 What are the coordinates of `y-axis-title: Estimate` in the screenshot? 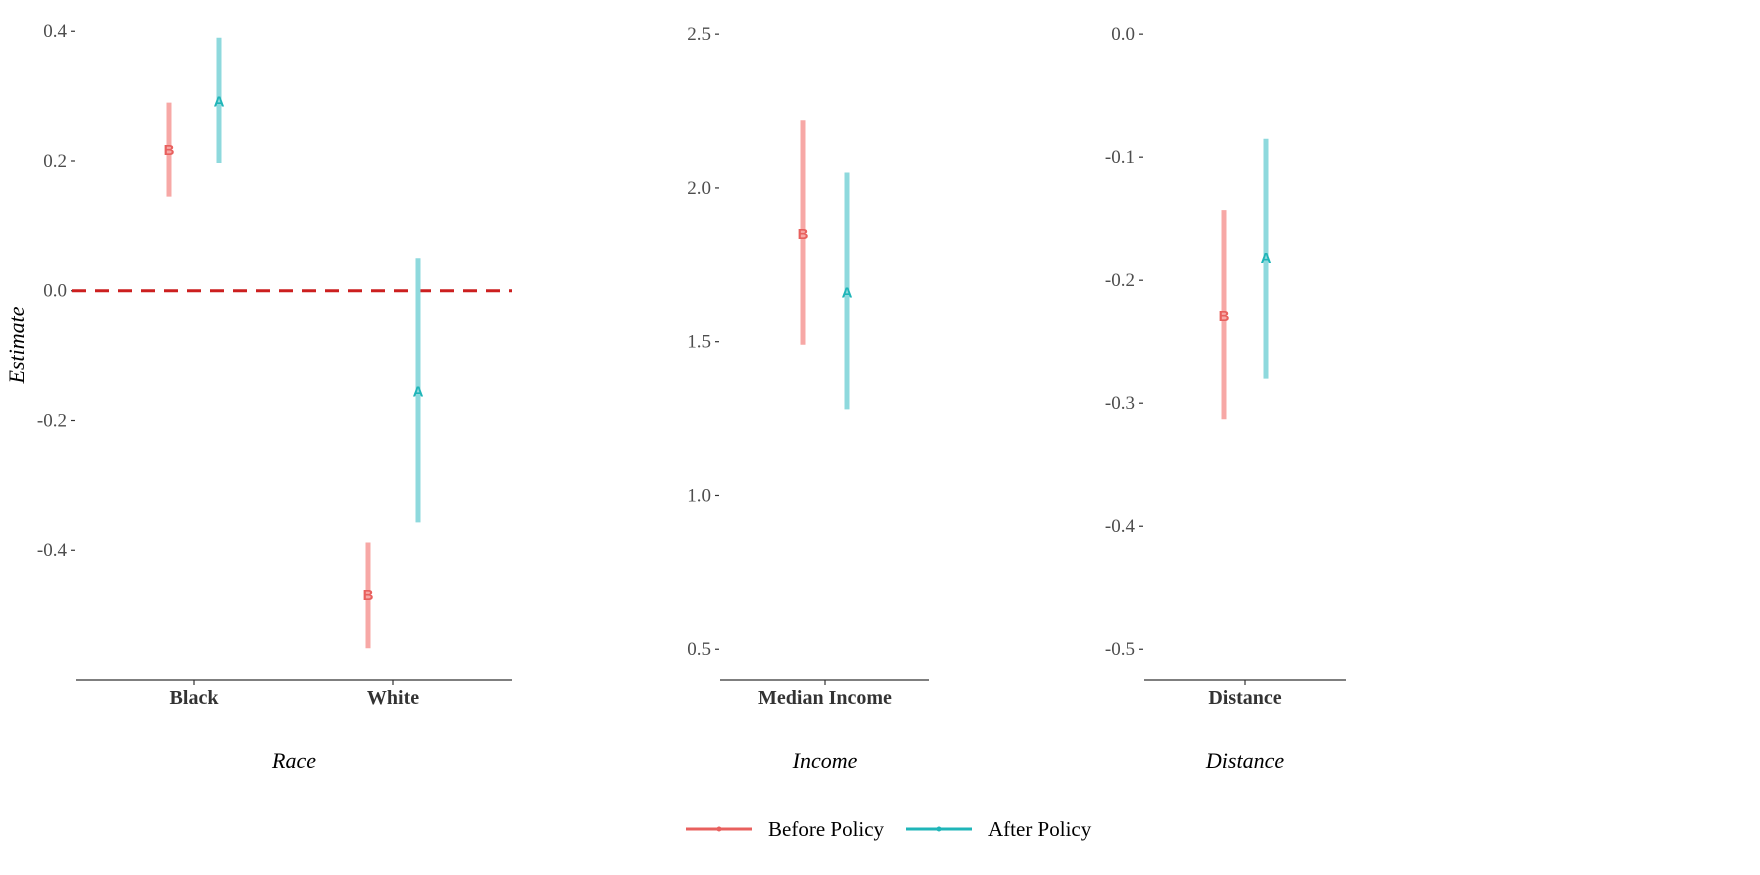 It's located at (16, 345).